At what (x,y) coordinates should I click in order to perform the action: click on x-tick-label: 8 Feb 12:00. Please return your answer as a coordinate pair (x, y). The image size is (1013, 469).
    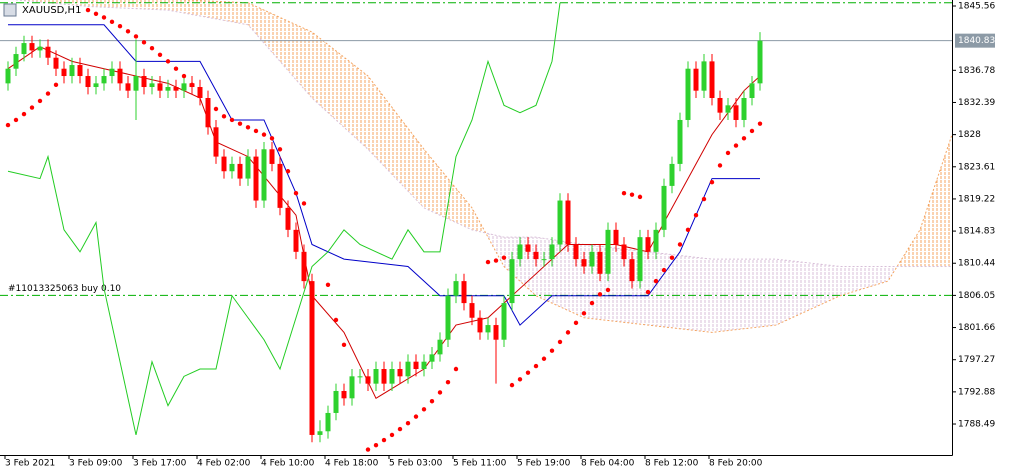
    Looking at the image, I should click on (672, 464).